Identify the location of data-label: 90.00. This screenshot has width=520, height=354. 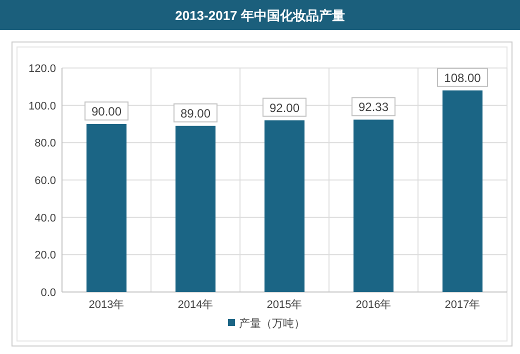
(106, 111).